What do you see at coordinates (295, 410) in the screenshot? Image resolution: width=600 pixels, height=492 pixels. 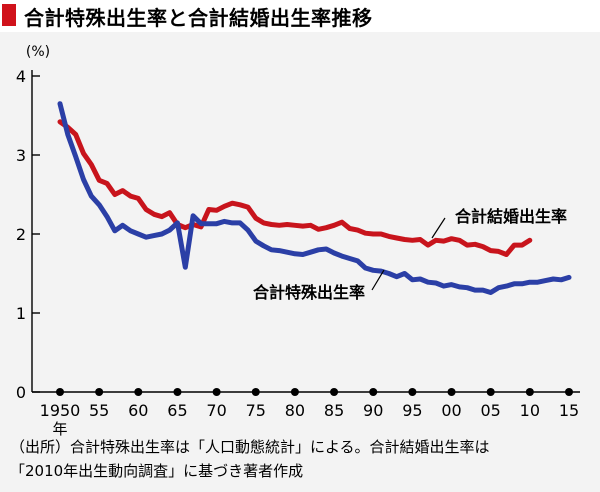 I see `x-tick-label: 80` at bounding box center [295, 410].